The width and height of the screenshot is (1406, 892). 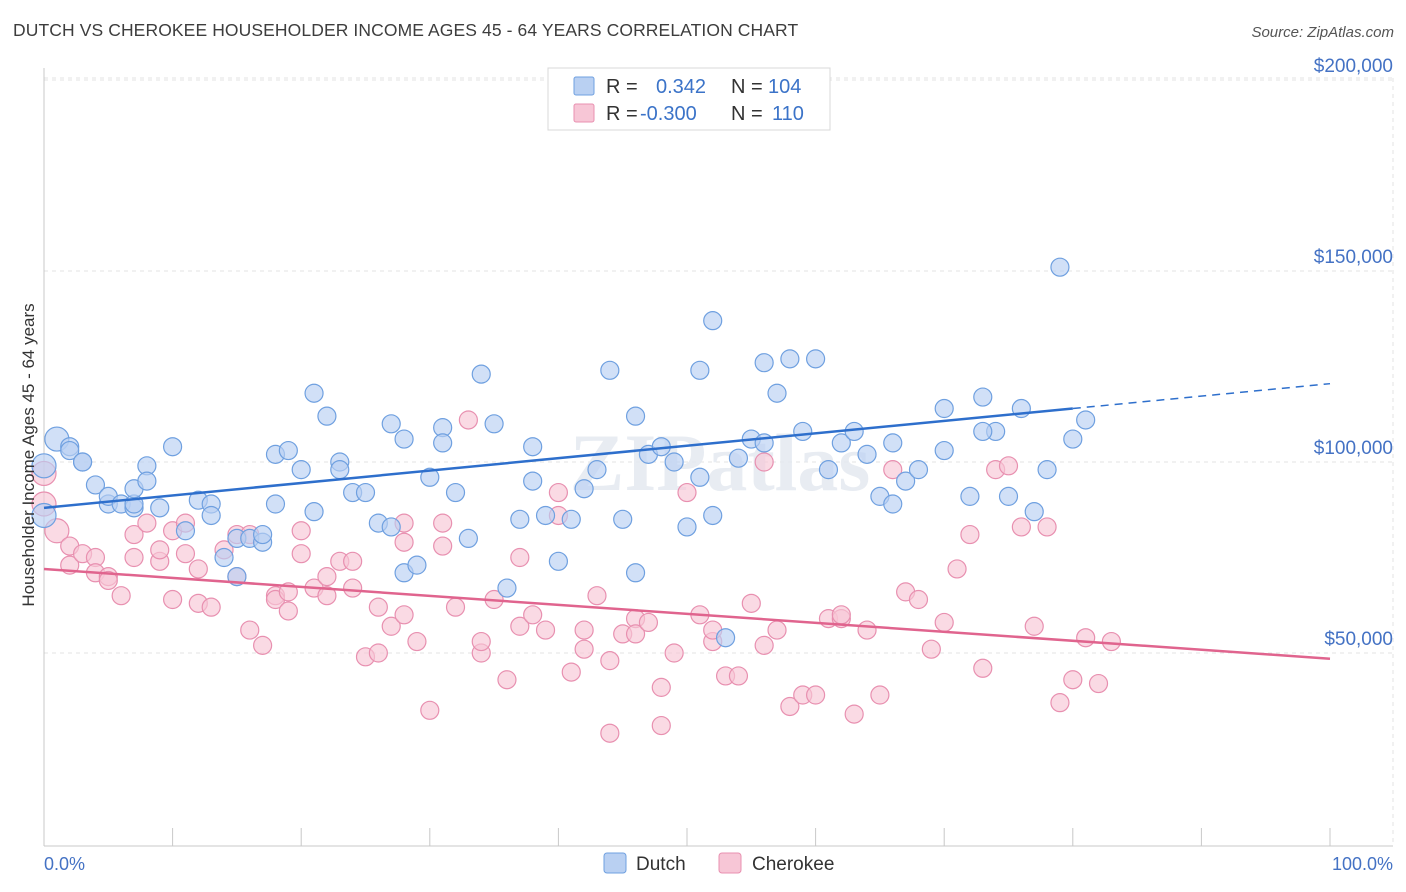 I want to click on bottom-legend-label-dutch: Dutch, so click(x=661, y=864).